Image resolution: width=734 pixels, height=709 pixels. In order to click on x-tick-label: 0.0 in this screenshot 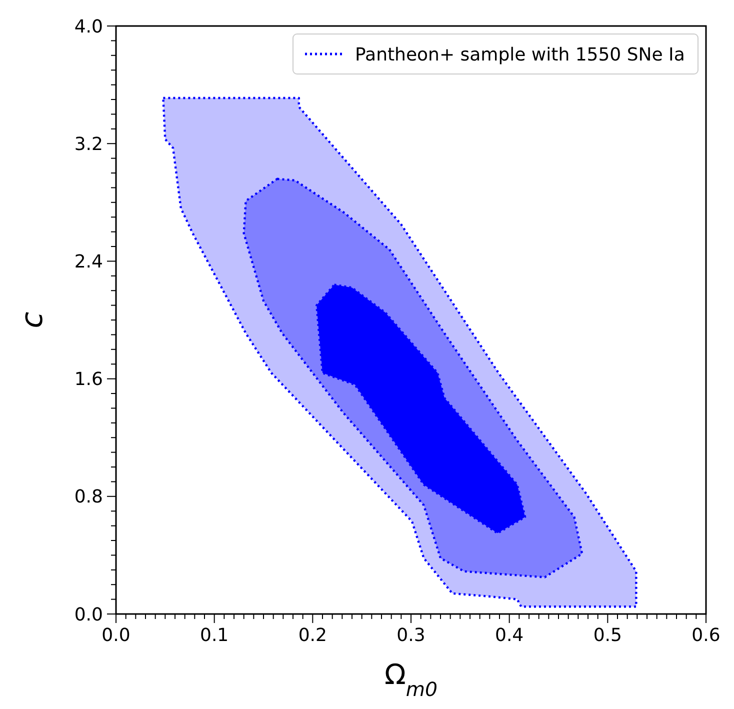, I will do `click(116, 635)`.